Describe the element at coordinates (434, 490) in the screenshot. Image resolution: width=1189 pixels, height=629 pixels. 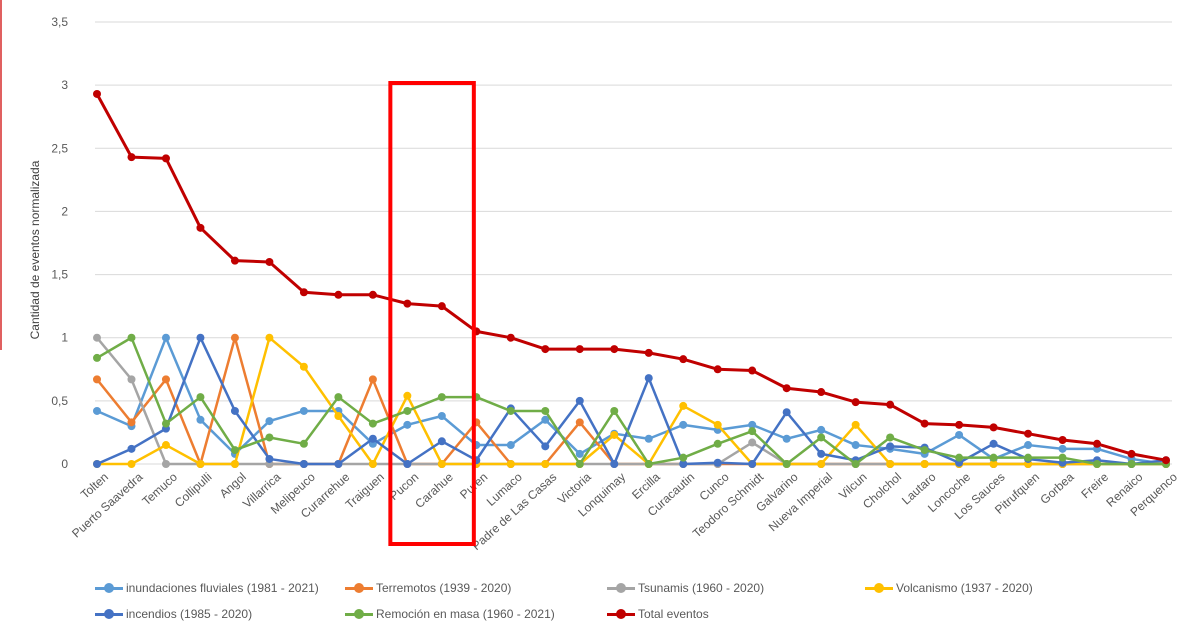
I see `x-category-label: Carahue` at that location.